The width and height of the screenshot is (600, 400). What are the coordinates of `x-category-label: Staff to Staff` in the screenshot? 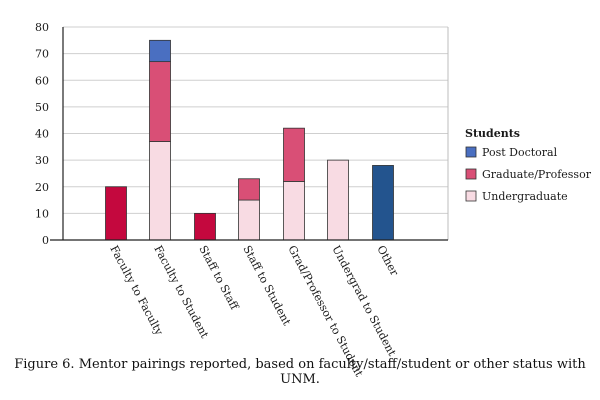 It's located at (218, 278).